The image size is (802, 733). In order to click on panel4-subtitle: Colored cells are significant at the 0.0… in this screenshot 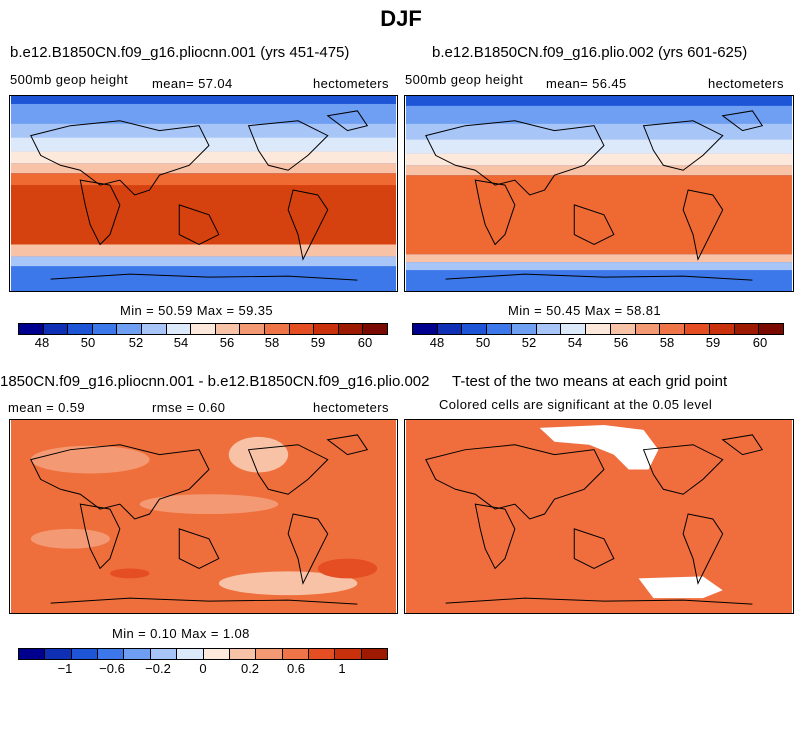, I will do `click(576, 404)`.